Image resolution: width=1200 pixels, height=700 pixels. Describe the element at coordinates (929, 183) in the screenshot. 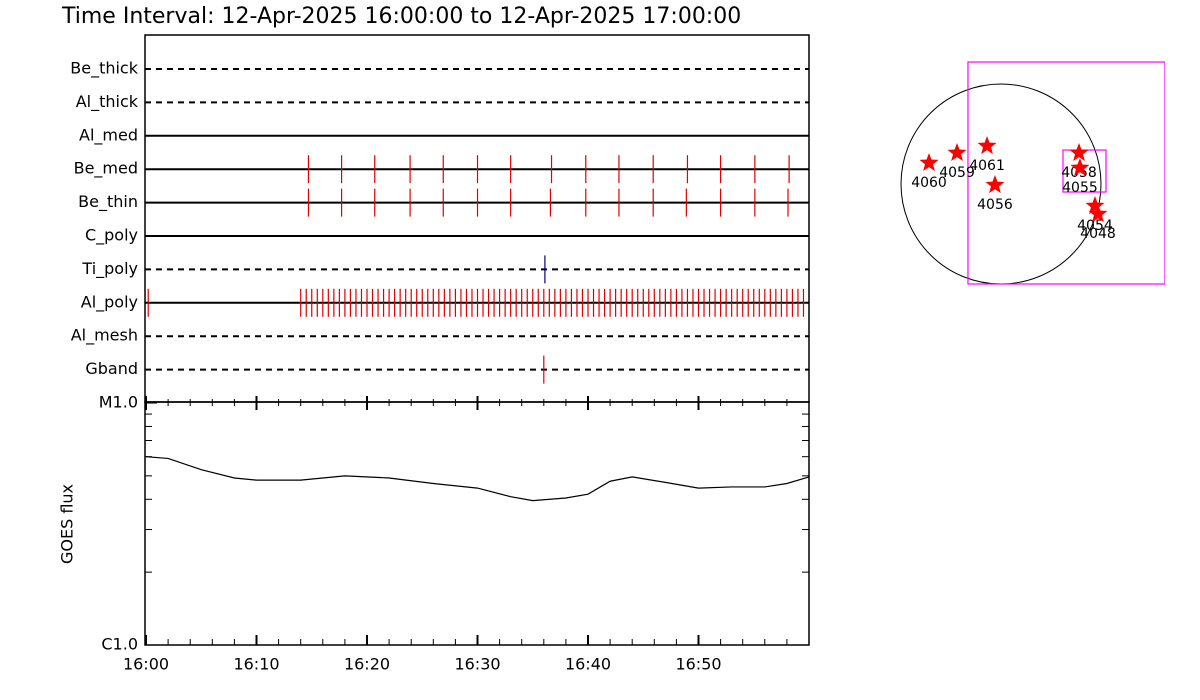

I see `region-label: 4060` at that location.